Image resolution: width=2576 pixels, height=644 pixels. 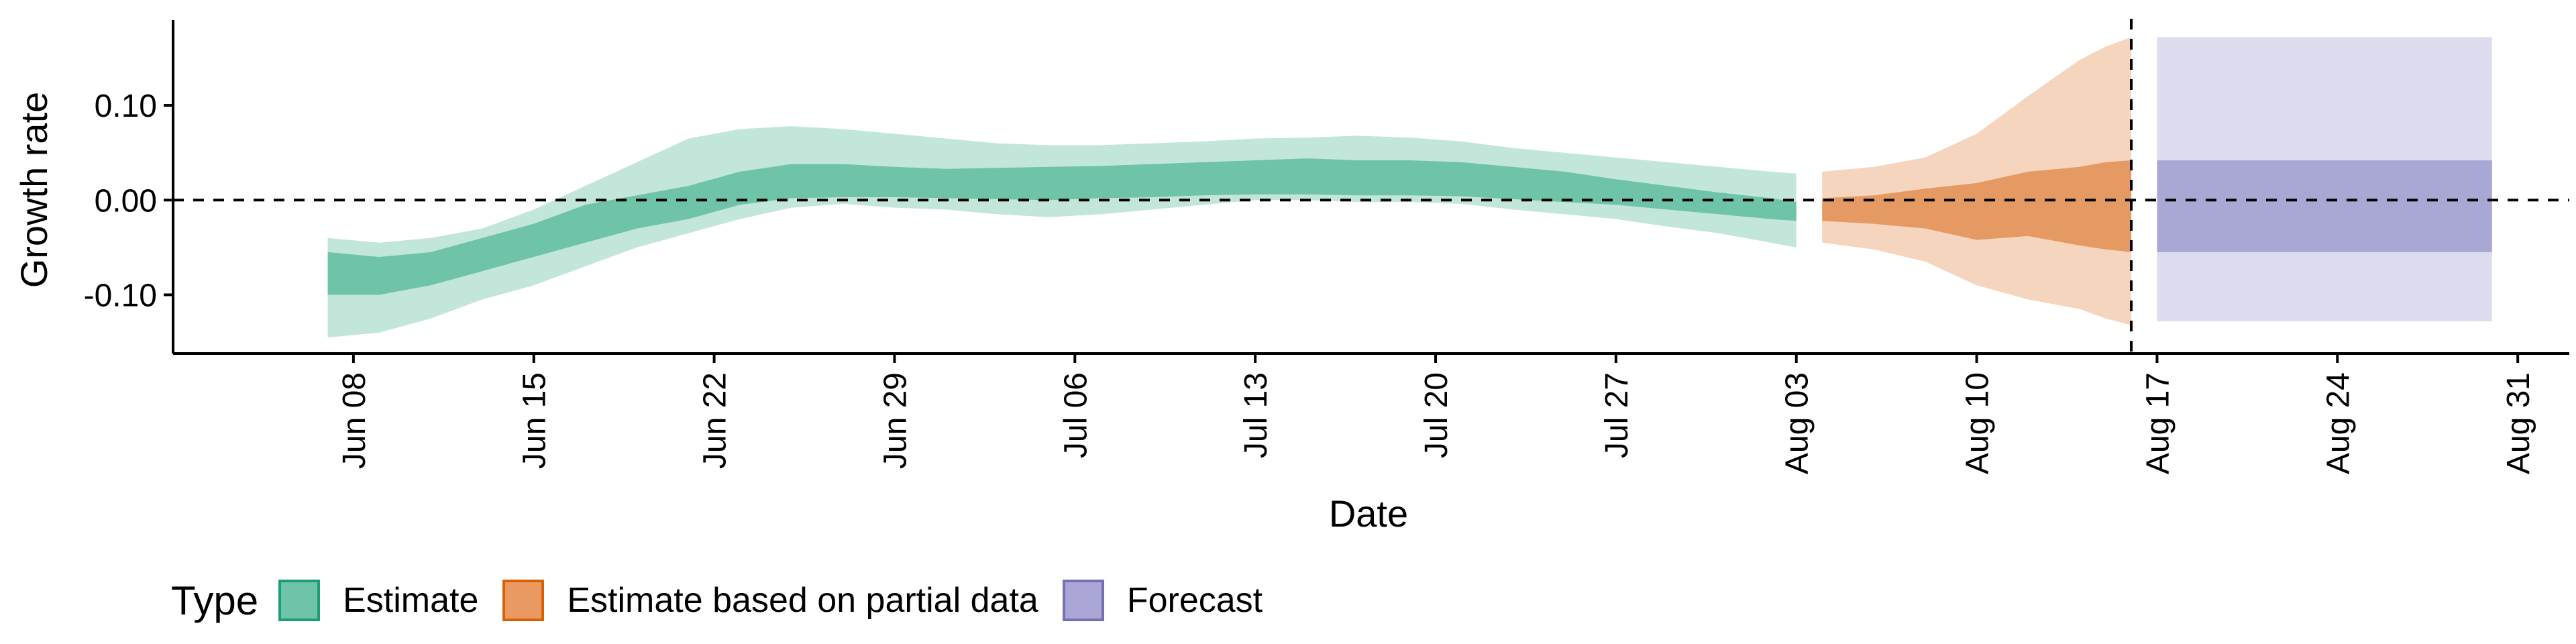 I want to click on legend-label-estimate: Estimate, so click(x=411, y=600).